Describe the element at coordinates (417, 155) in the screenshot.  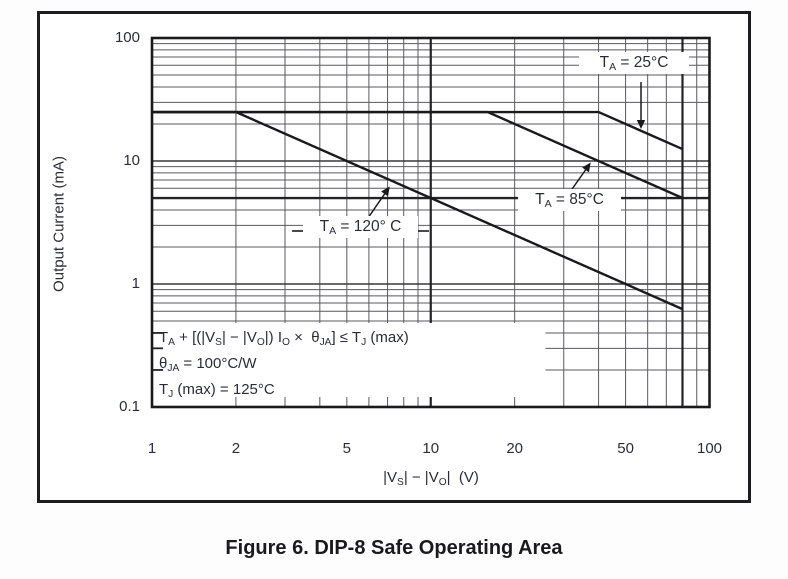
I see `curve-ta85` at that location.